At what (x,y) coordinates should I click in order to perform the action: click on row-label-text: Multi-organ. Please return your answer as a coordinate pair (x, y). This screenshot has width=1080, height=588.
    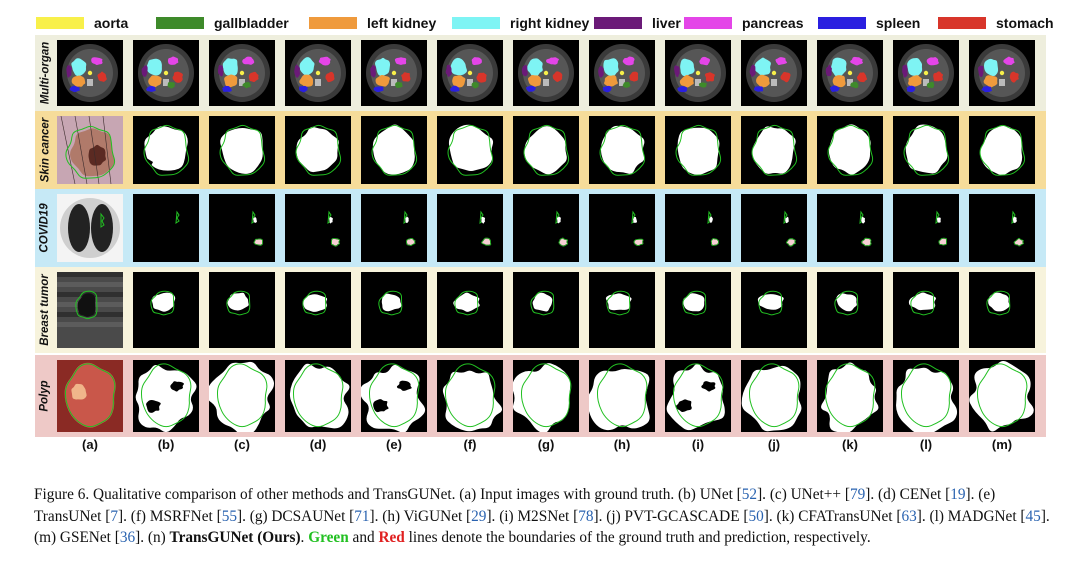
    Looking at the image, I should click on (45, 73).